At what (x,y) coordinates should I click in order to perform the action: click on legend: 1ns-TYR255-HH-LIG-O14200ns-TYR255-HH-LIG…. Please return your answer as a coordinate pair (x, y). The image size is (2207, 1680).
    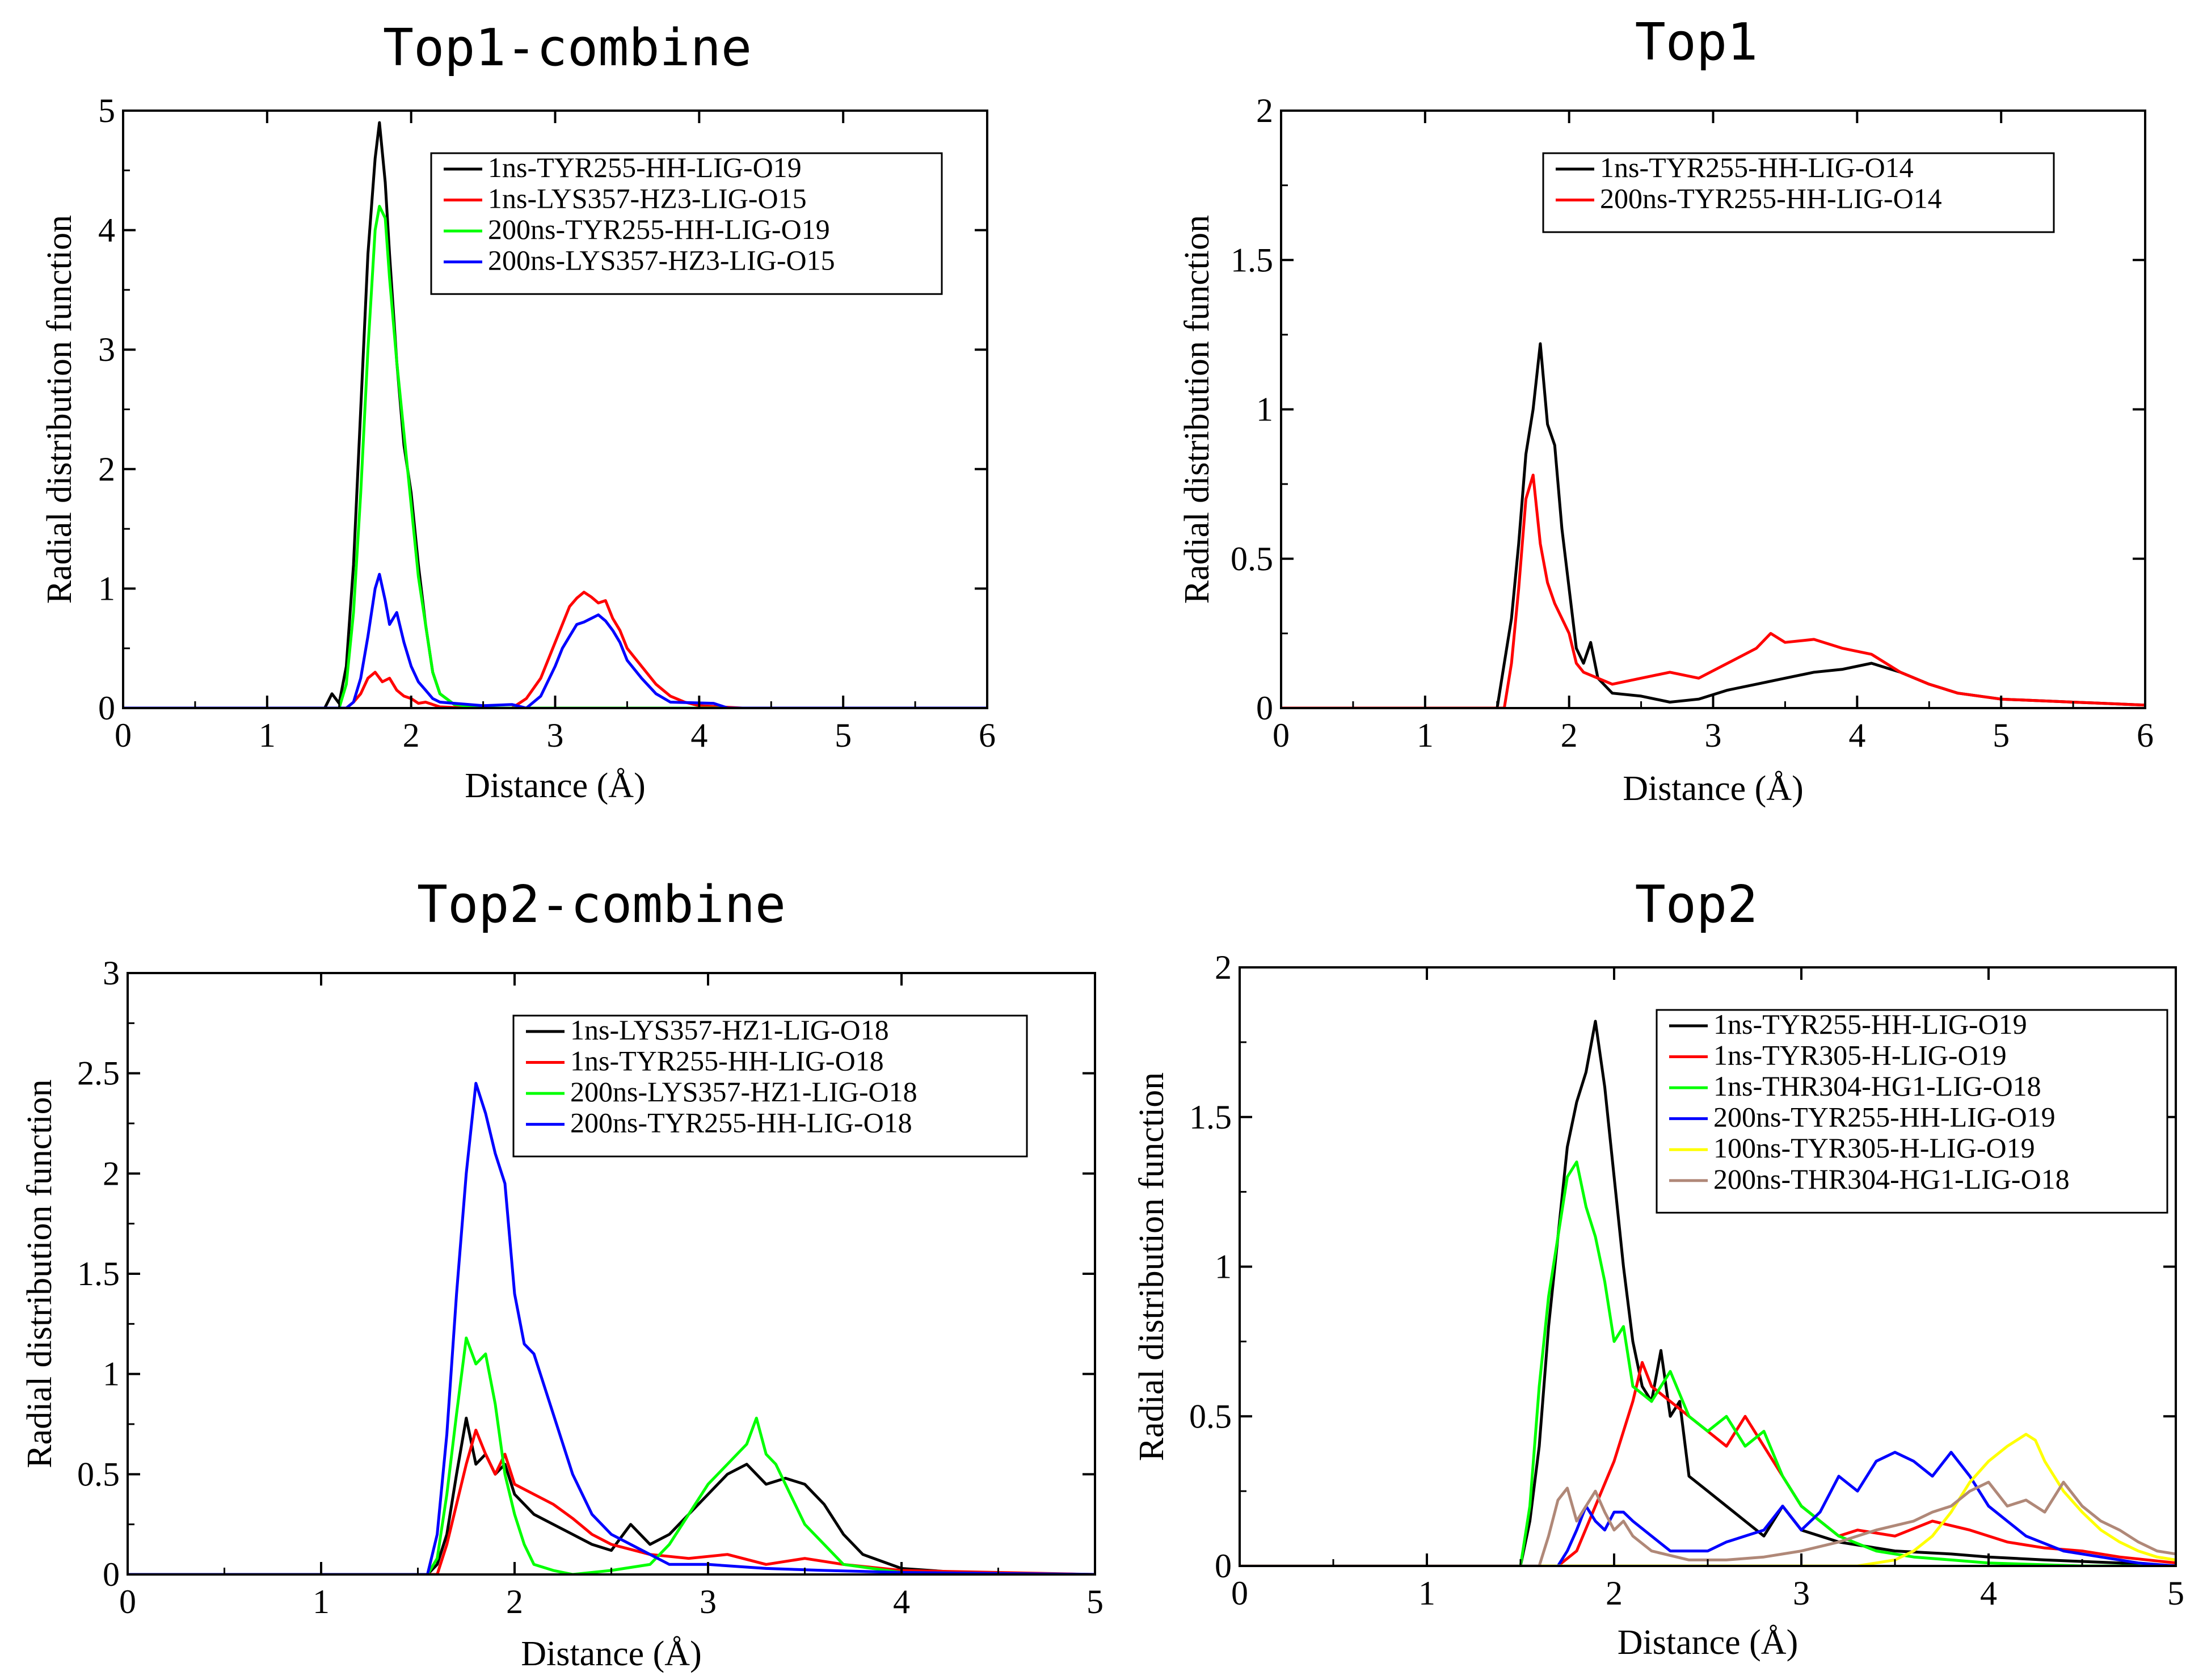
    Looking at the image, I should click on (1798, 192).